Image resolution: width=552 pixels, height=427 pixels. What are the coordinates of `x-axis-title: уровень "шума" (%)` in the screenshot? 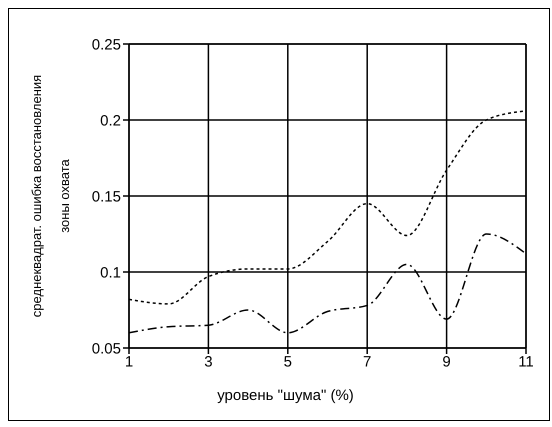 It's located at (285, 395).